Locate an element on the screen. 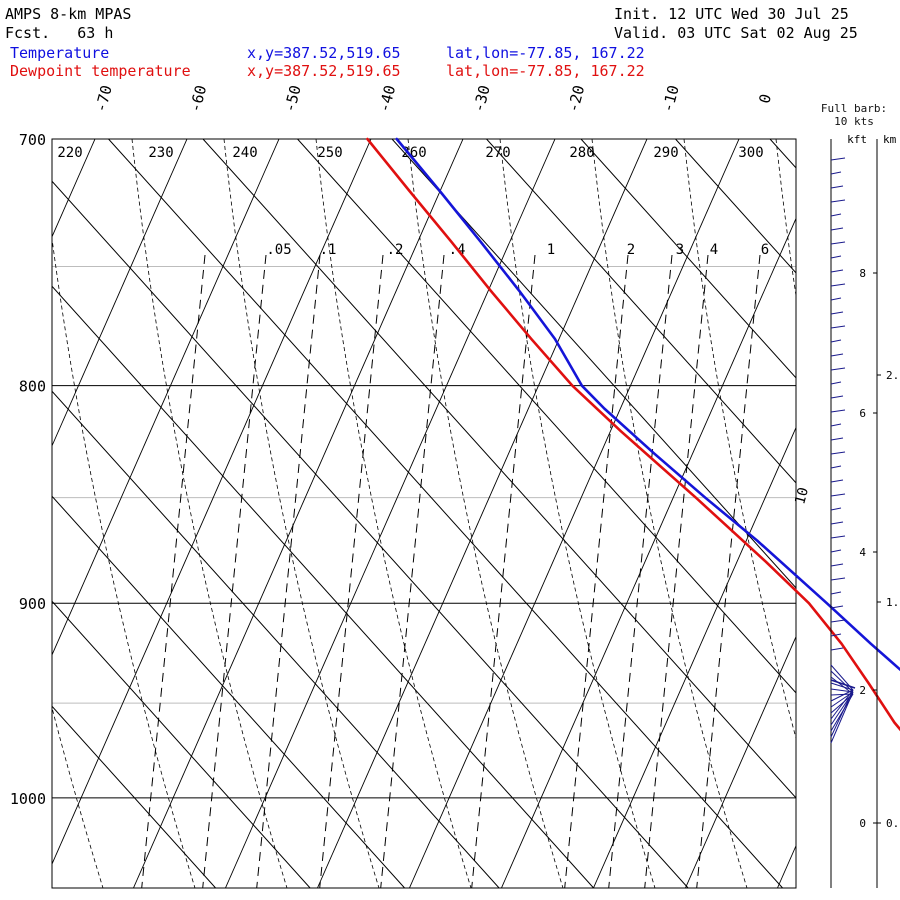 This screenshot has height=900, width=900. pressure-tick-label: 700 is located at coordinates (32, 140).